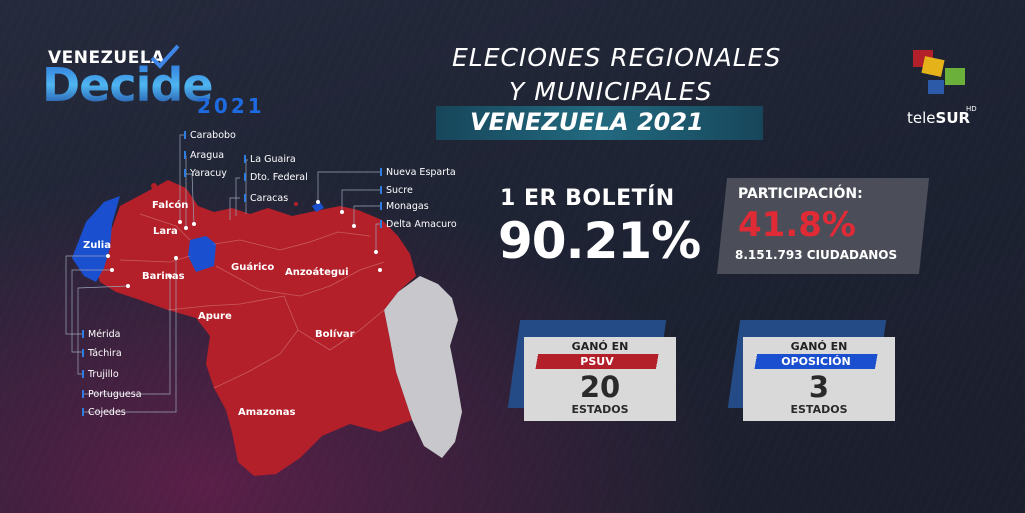 The height and width of the screenshot is (513, 1025). I want to click on states-count: 3, so click(819, 387).